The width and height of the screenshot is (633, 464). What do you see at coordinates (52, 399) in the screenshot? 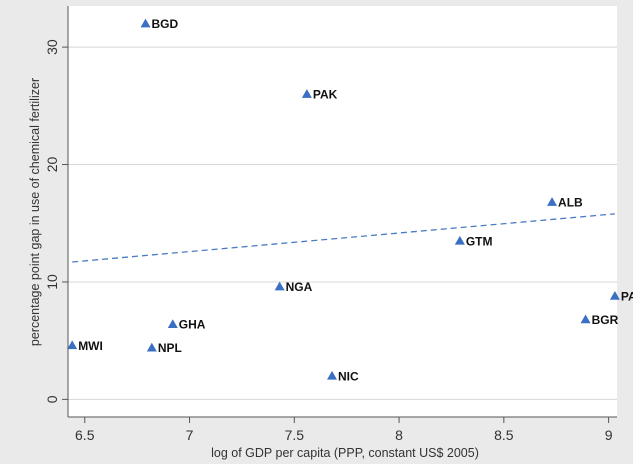
I see `y-tick-label: 0` at bounding box center [52, 399].